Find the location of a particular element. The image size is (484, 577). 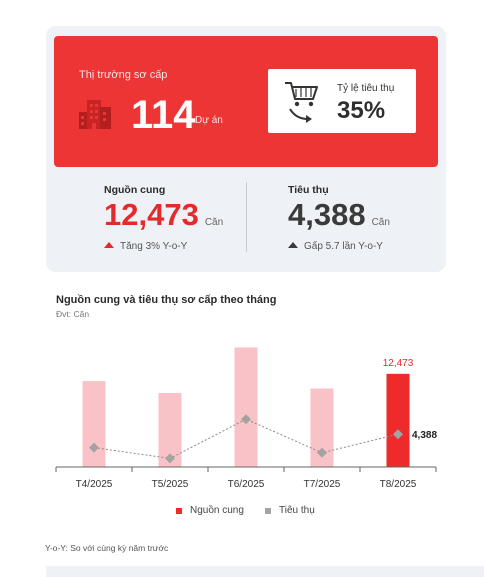

x-tick-label: T6/2025 is located at coordinates (246, 484).